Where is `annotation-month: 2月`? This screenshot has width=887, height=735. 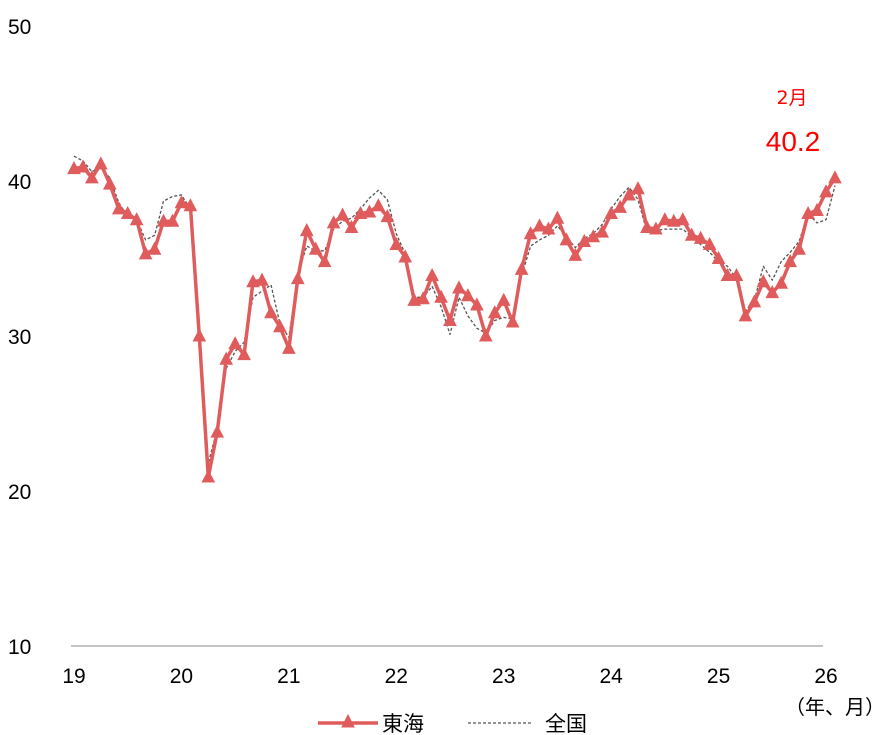 annotation-month: 2月 is located at coordinates (791, 98).